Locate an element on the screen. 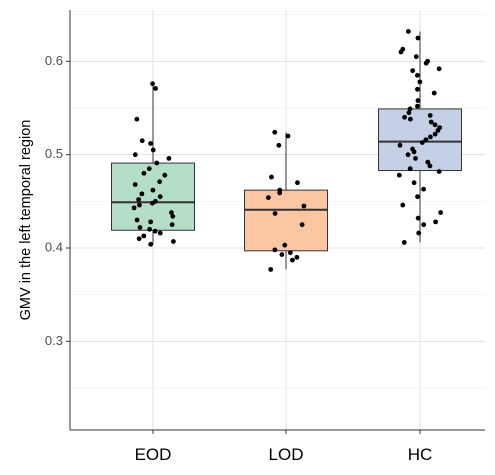 The image size is (495, 475). x-tick-label: LOD is located at coordinates (286, 454).